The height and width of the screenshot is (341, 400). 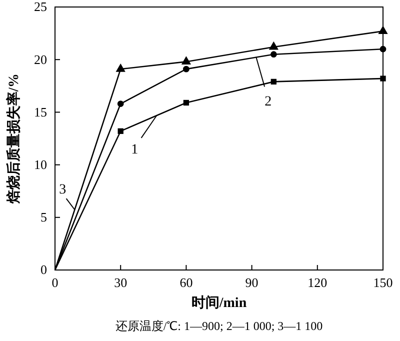 I want to click on x-tick-label: 120, so click(x=318, y=282).